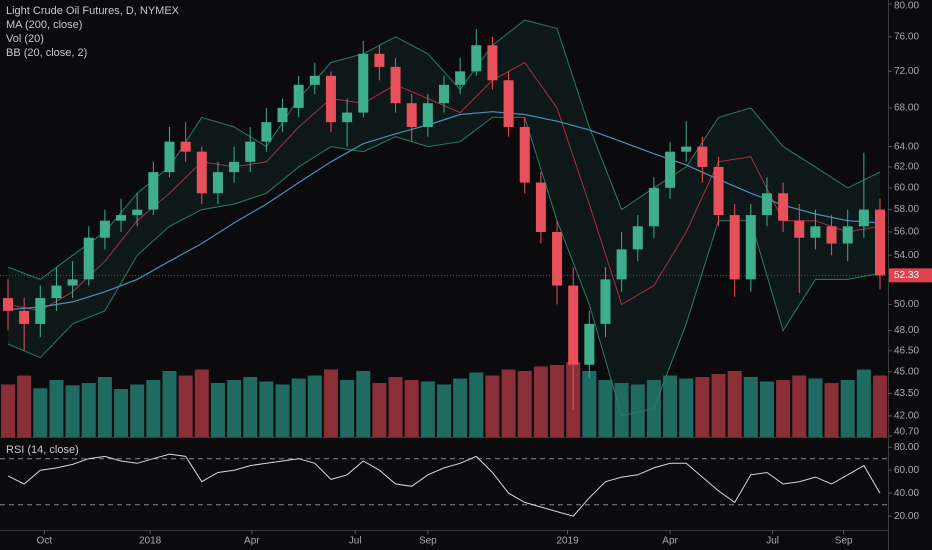  I want to click on rsi-y-tick-label: 20.00, so click(906, 516).